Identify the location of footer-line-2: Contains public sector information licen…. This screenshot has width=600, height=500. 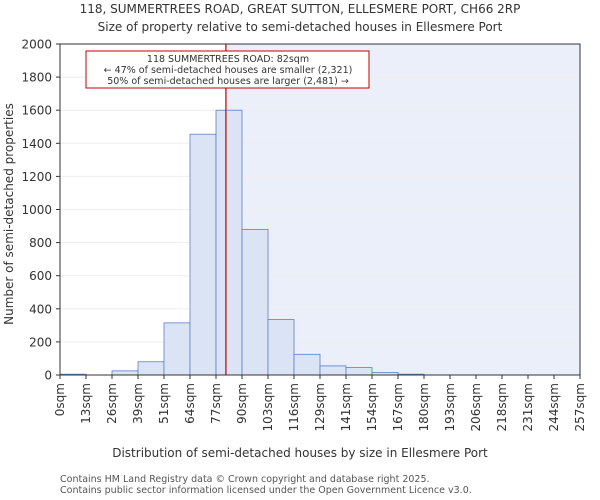
(266, 490).